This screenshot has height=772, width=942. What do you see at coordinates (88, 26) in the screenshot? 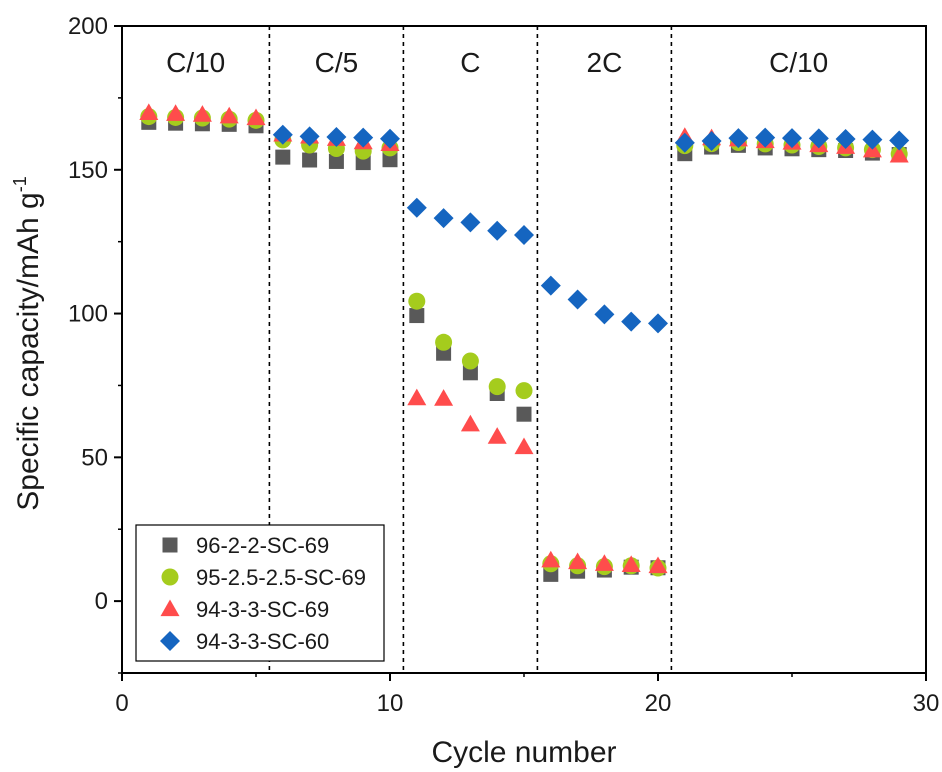
I see `y-tick-label: 200` at bounding box center [88, 26].